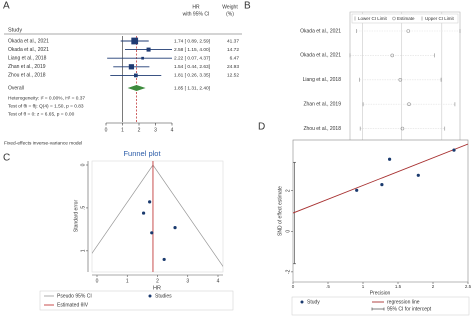 This screenshot has height=316, width=474. I want to click on regression-line, so click(380, 178).